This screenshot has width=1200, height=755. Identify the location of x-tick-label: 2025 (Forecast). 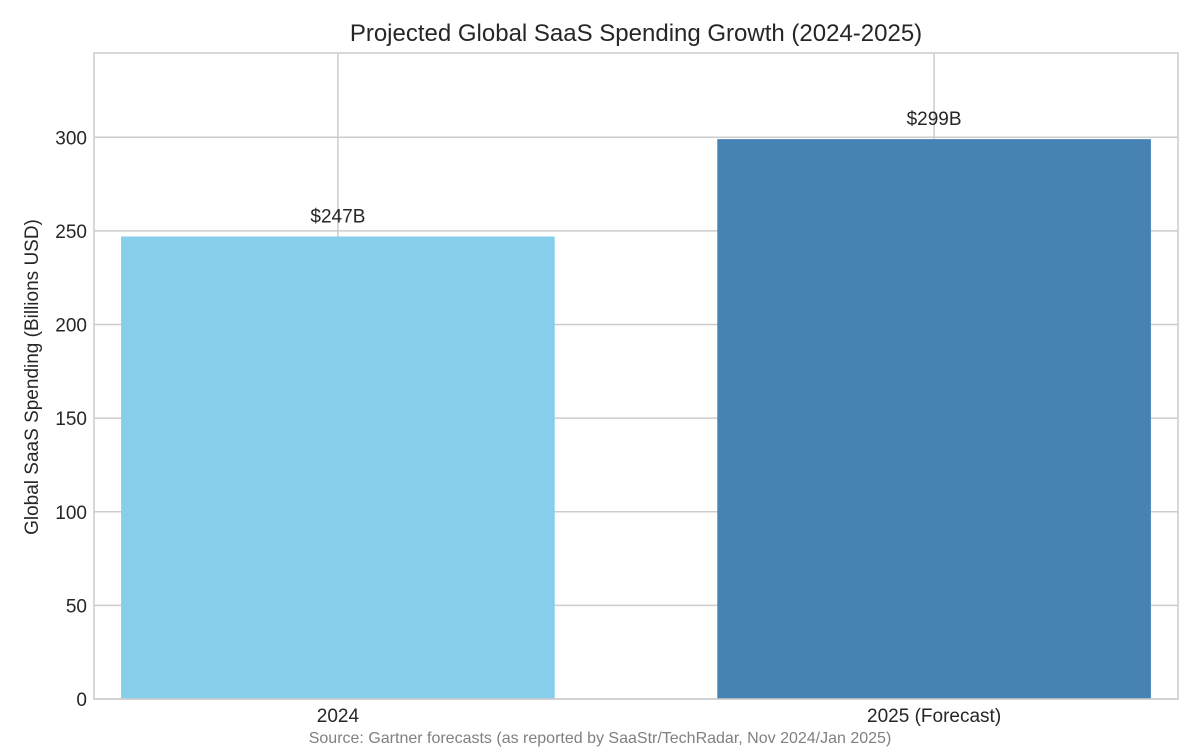
(934, 716).